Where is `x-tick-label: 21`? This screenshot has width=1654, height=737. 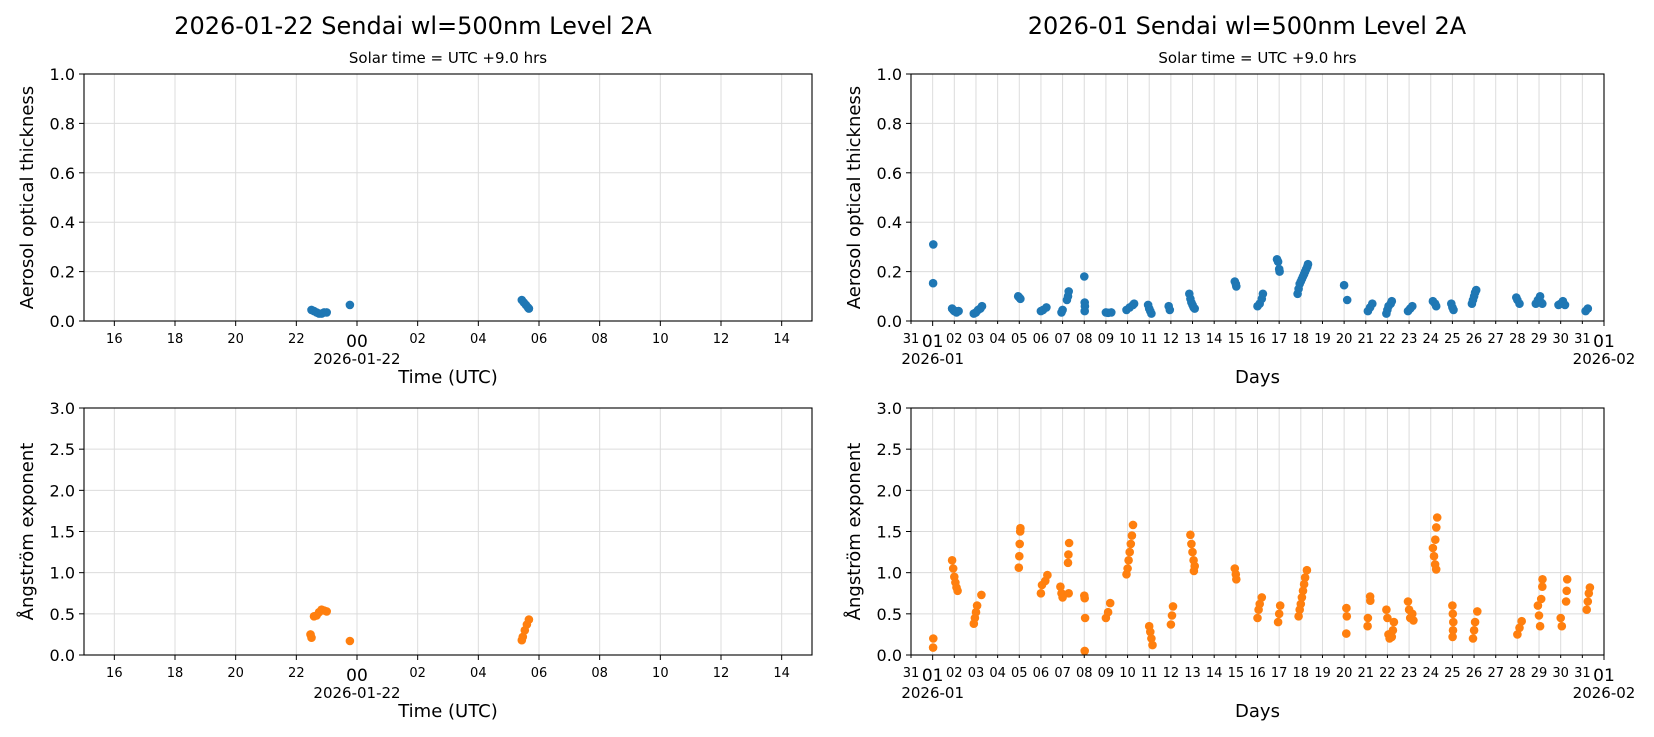
x-tick-label: 21 is located at coordinates (1366, 339).